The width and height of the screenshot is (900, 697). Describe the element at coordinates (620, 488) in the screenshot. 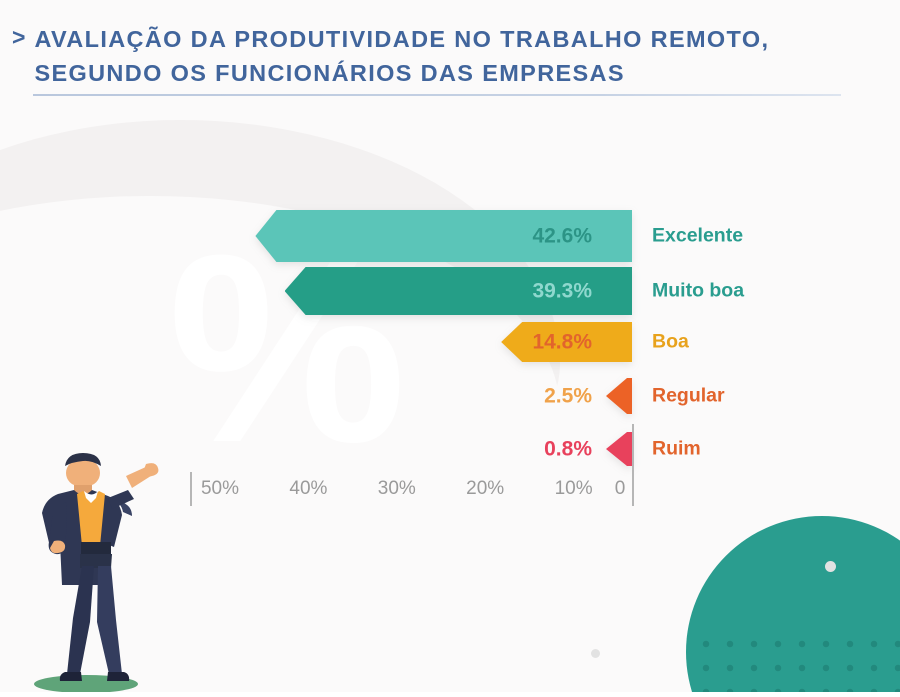

I see `axis-tick-label: 0` at that location.